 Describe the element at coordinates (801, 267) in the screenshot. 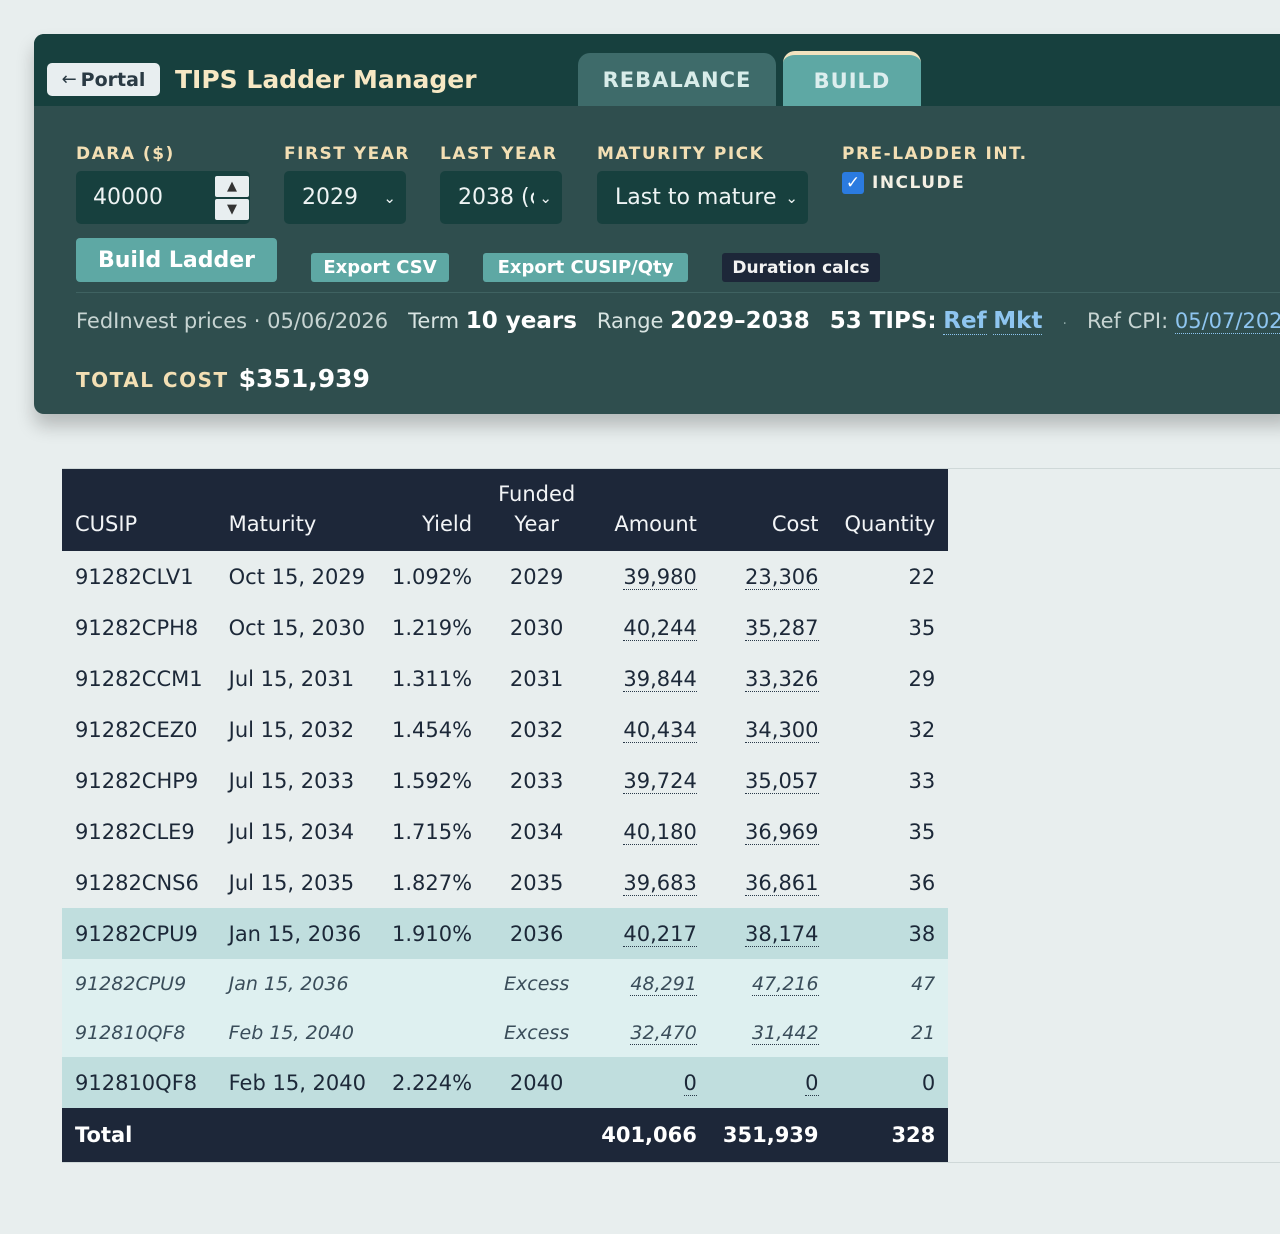

I see `duration-calcs-button: Duration calcs` at that location.